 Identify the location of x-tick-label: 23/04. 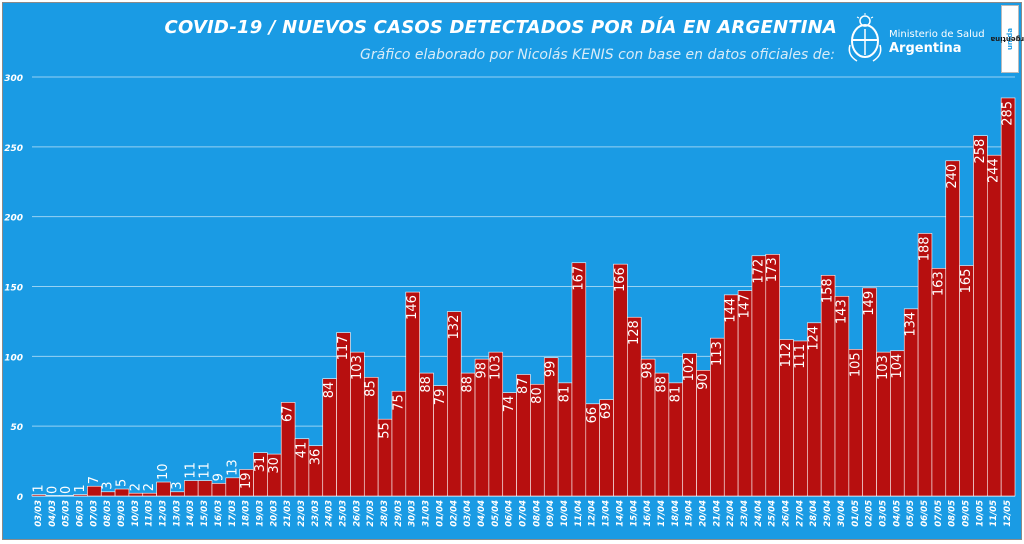
(745, 513).